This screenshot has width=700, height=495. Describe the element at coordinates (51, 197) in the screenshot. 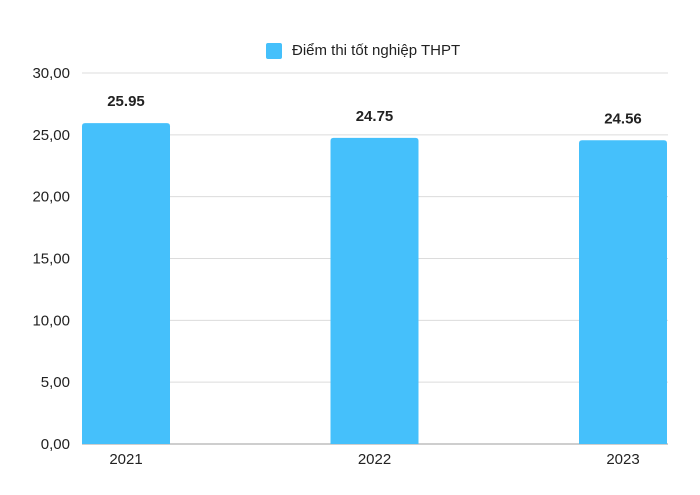

I see `y-tick-label: 20,00` at that location.